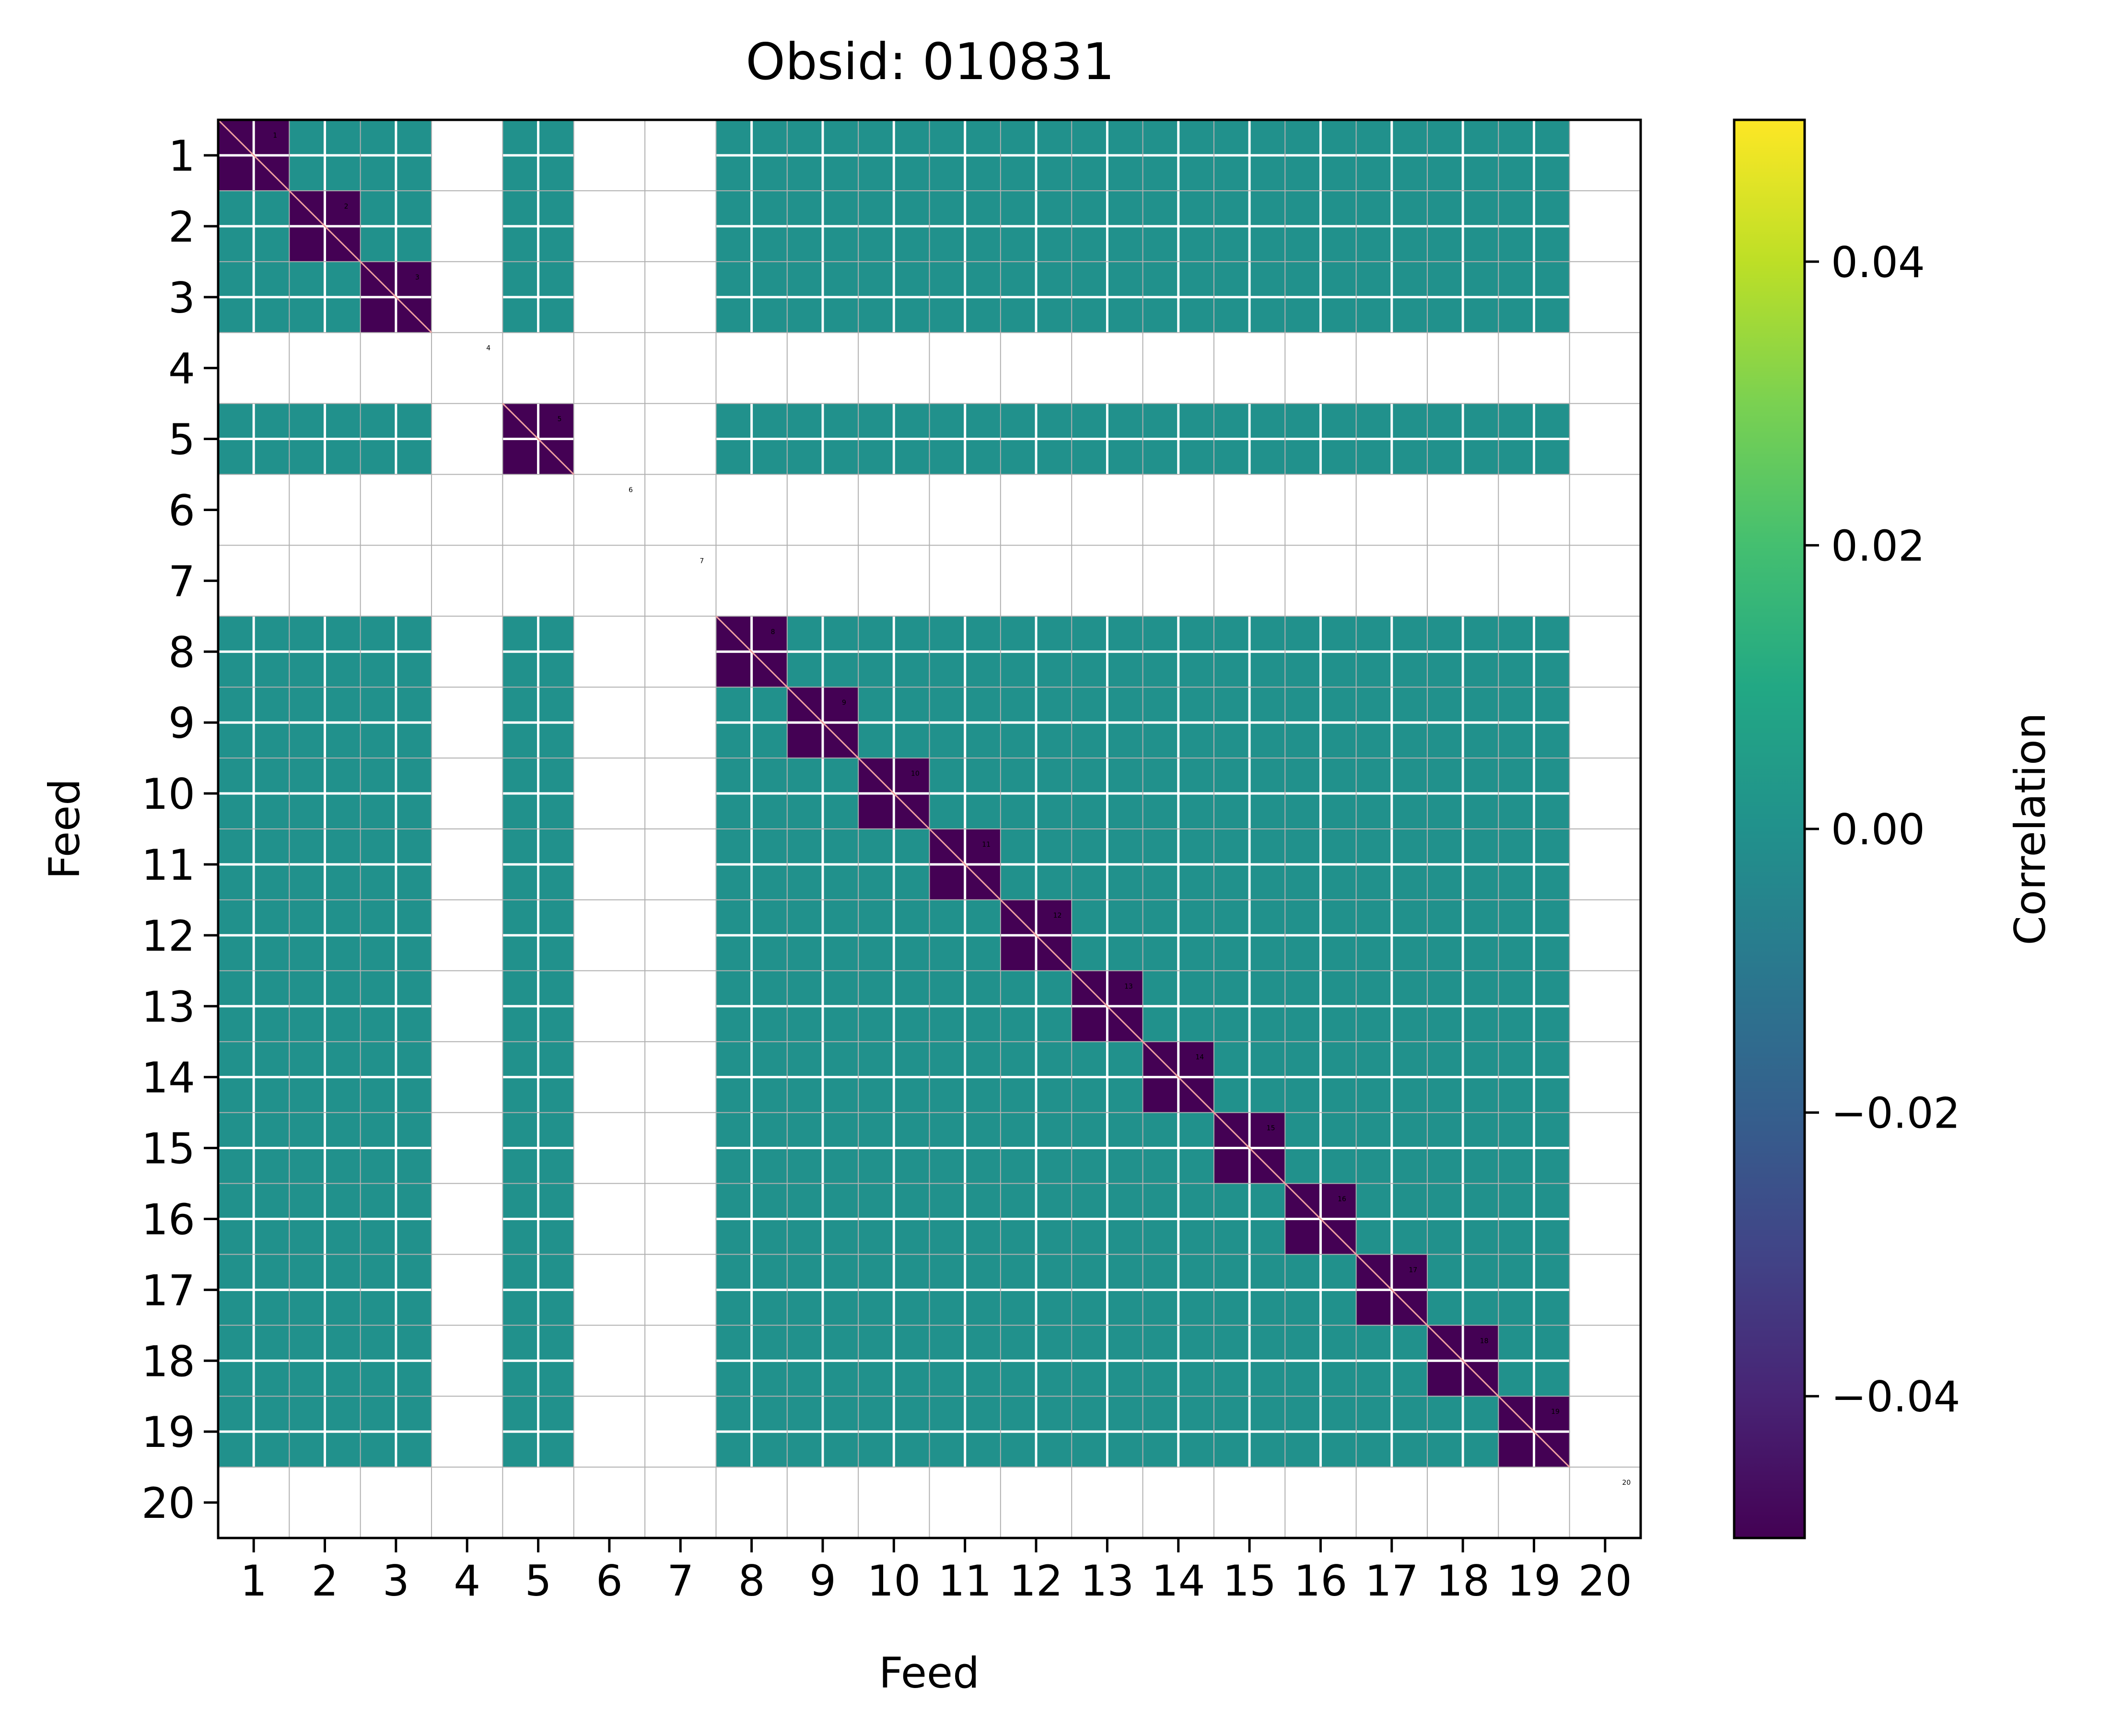  Describe the element at coordinates (844, 703) in the screenshot. I see `diagonal-feed-label: 9` at that location.